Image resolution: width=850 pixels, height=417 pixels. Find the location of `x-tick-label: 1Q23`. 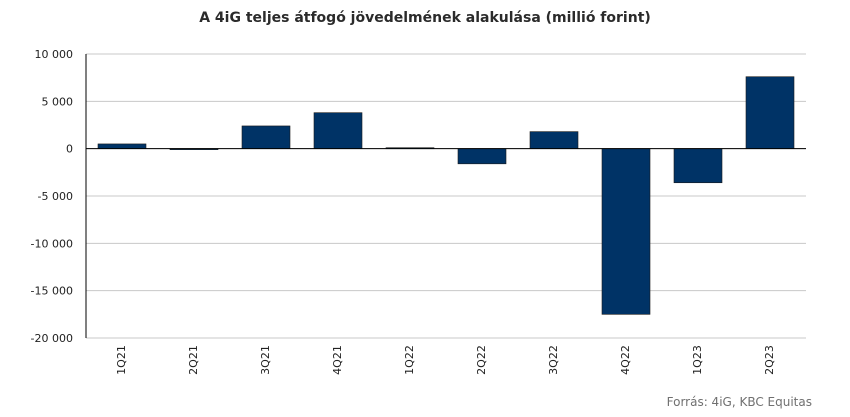

x-tick-label: 1Q23 is located at coordinates (697, 360).